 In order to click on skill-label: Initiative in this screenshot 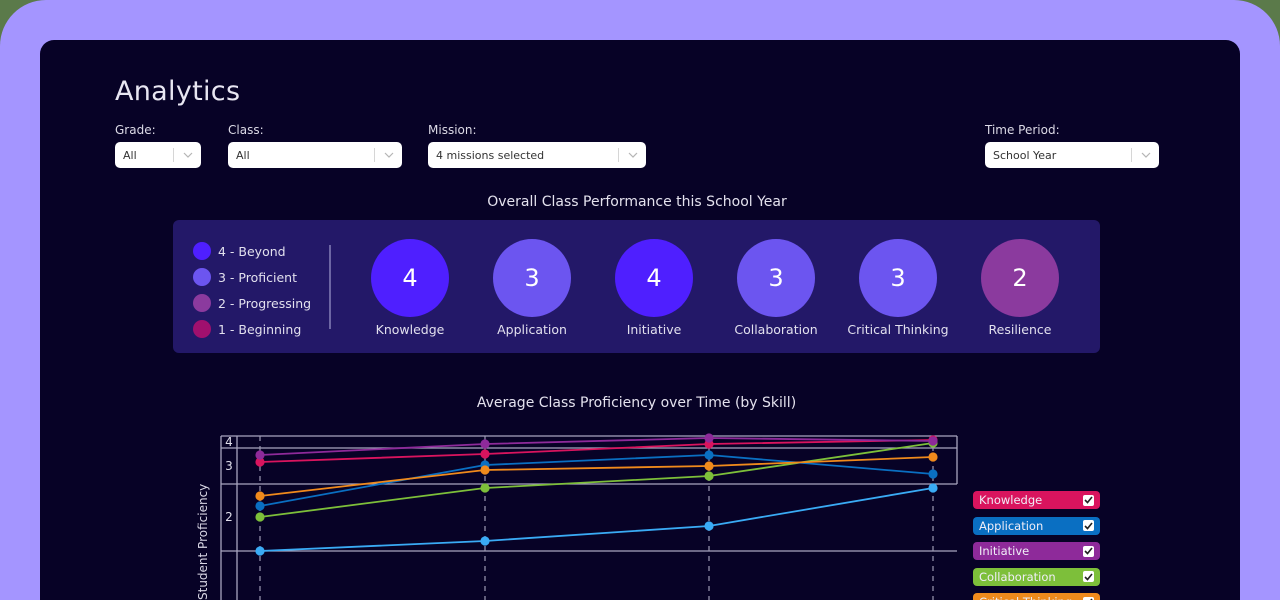, I will do `click(654, 329)`.